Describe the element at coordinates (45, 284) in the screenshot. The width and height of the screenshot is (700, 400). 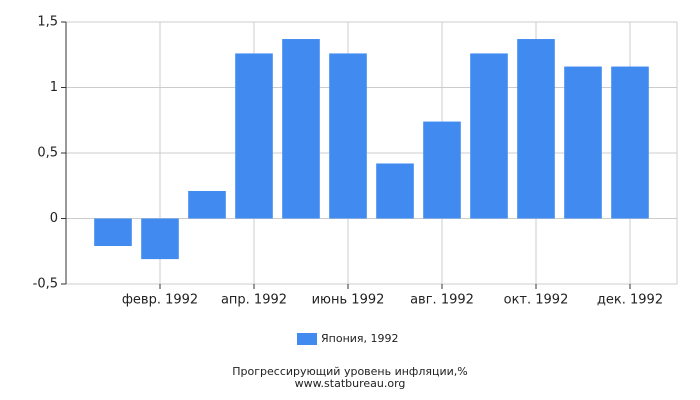
I see `y-tick-label: -0,5` at that location.